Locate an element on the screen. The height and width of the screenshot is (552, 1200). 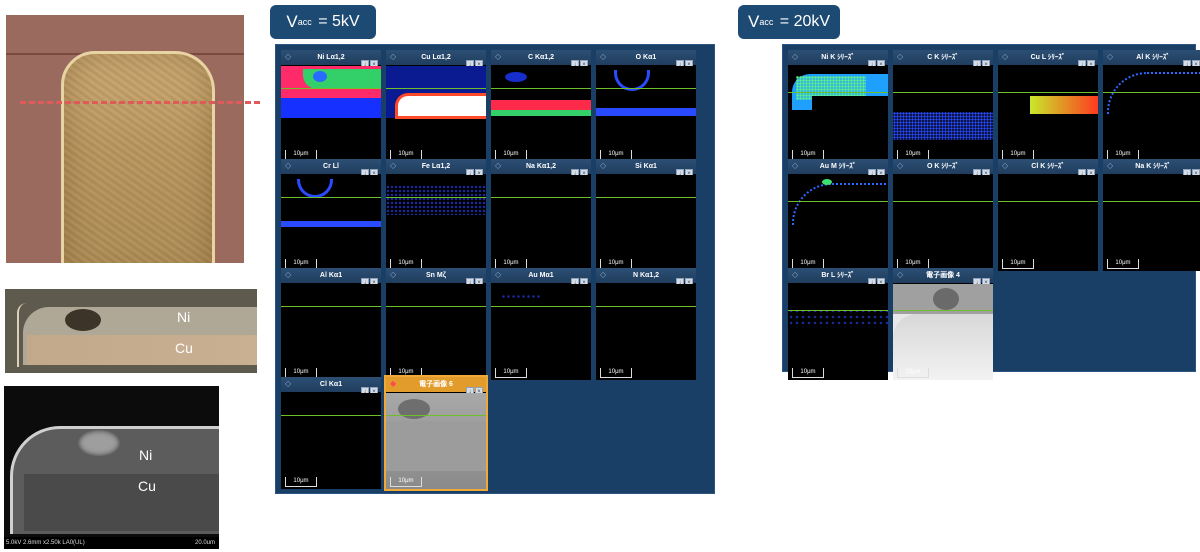
sem-conditions: 5.0kV 2.6mm x2.50k LA0(UL) is located at coordinates (45, 543).